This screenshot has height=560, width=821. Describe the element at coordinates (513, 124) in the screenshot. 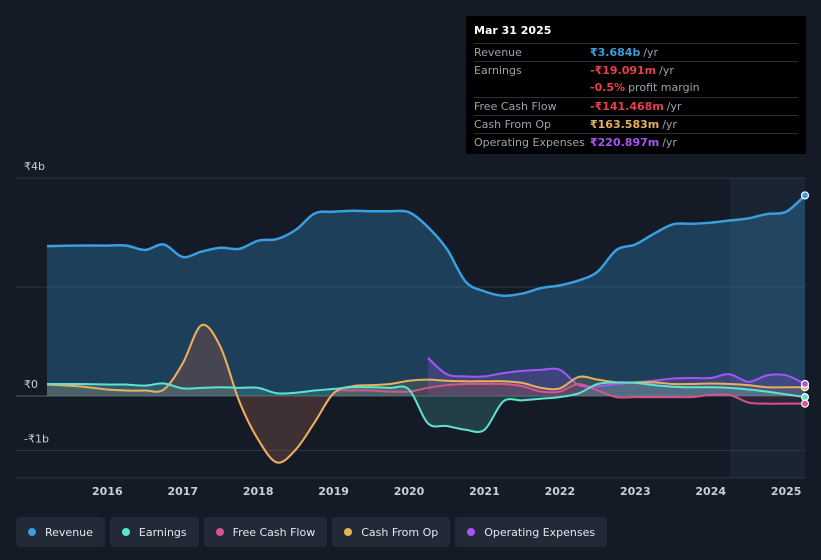

I see `tooltip-row-label: Cash From Op` at that location.